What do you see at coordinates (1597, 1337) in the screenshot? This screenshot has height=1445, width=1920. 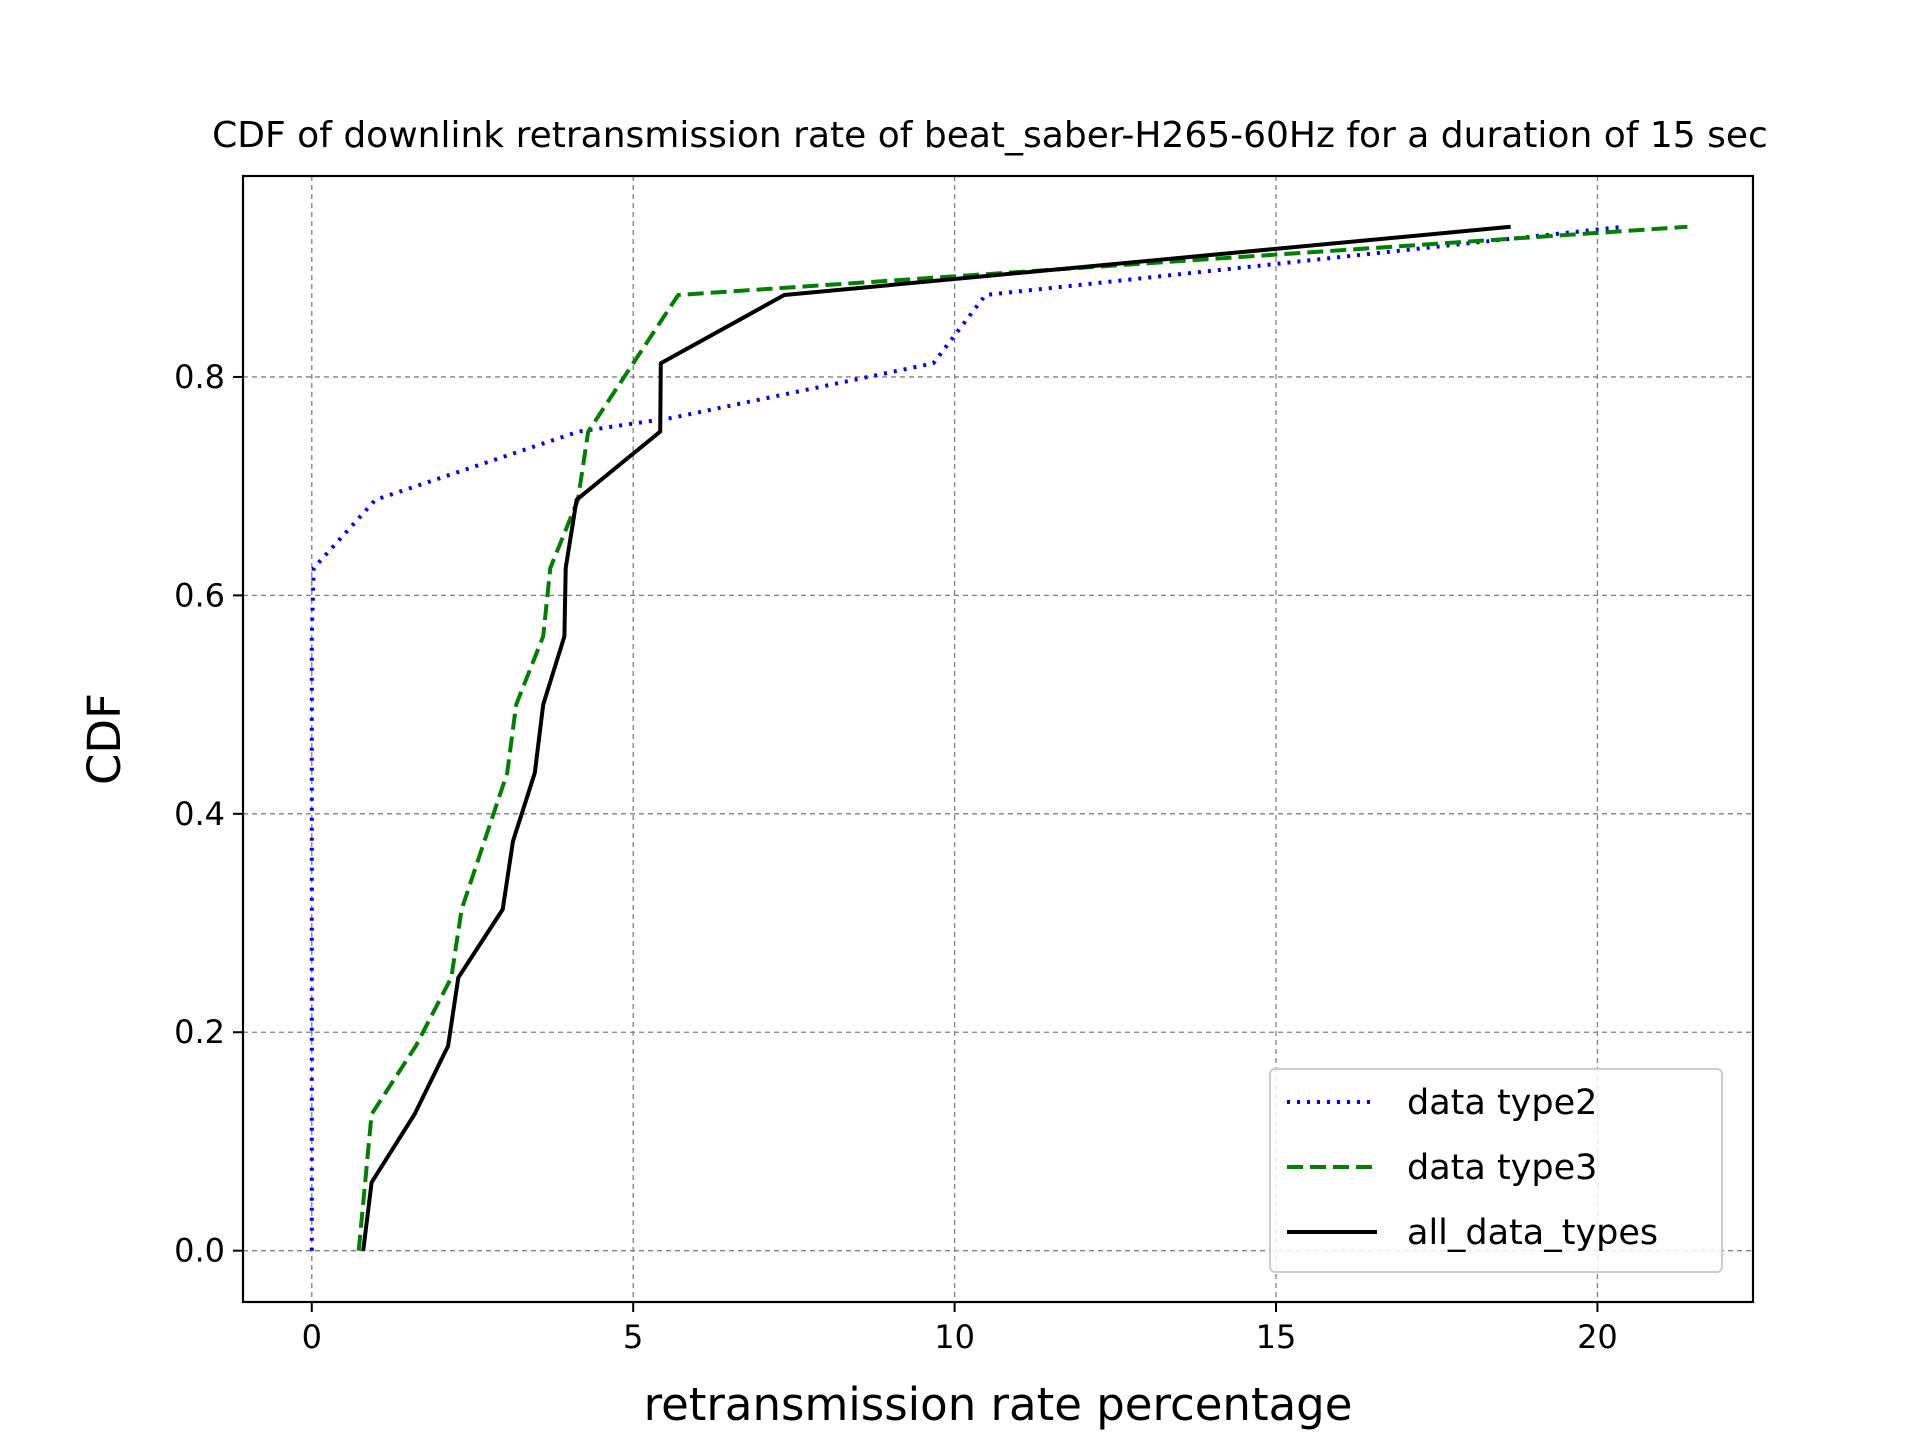 I see `x-tick-label: 20` at bounding box center [1597, 1337].